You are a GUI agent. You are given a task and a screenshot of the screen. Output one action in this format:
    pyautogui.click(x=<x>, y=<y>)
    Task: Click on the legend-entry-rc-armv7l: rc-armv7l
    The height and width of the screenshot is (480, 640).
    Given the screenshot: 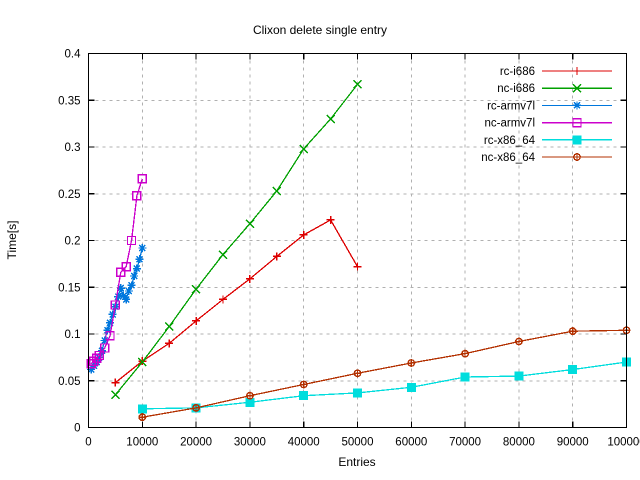 What is the action you would take?
    pyautogui.click(x=549, y=106)
    